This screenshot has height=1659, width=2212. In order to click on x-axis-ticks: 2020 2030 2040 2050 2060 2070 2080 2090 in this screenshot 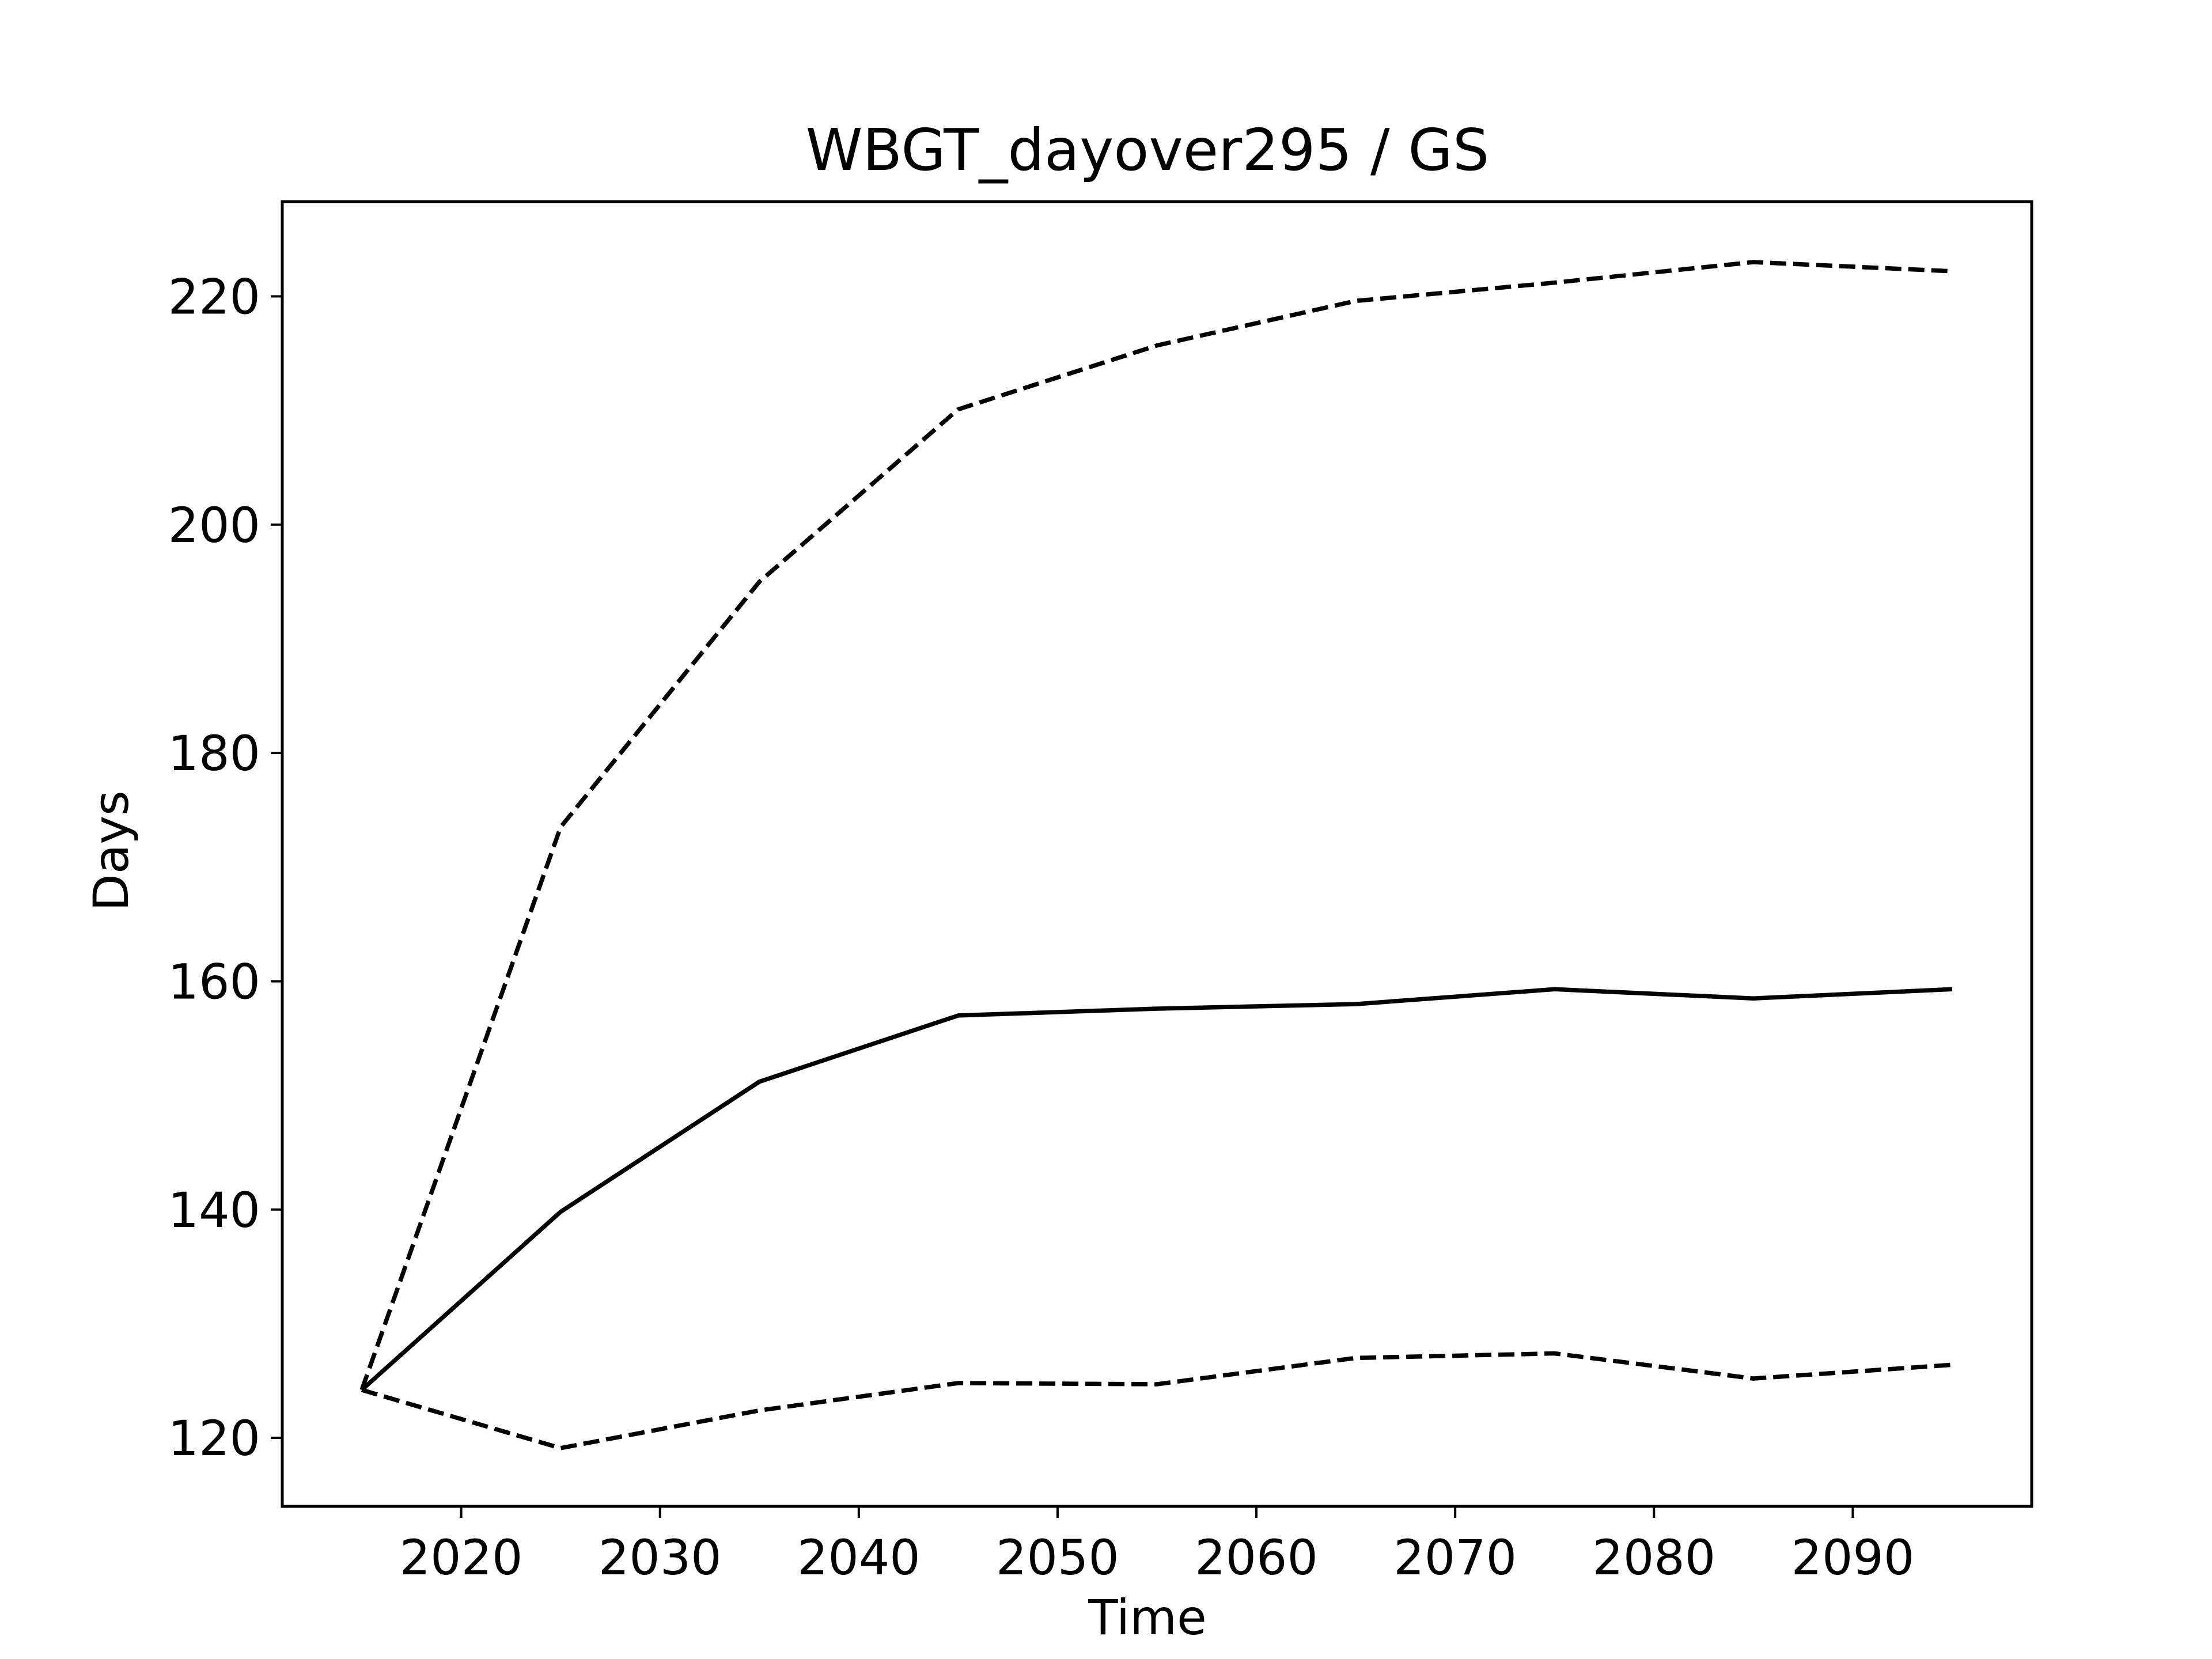, I will do `click(1157, 1546)`.